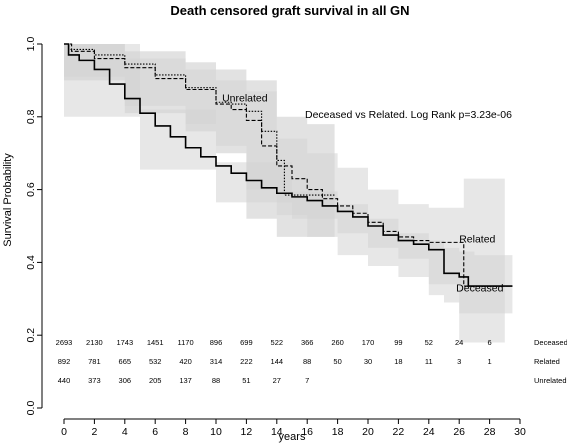  I want to click on series-label-unrelated: Unrelated, so click(245, 99).